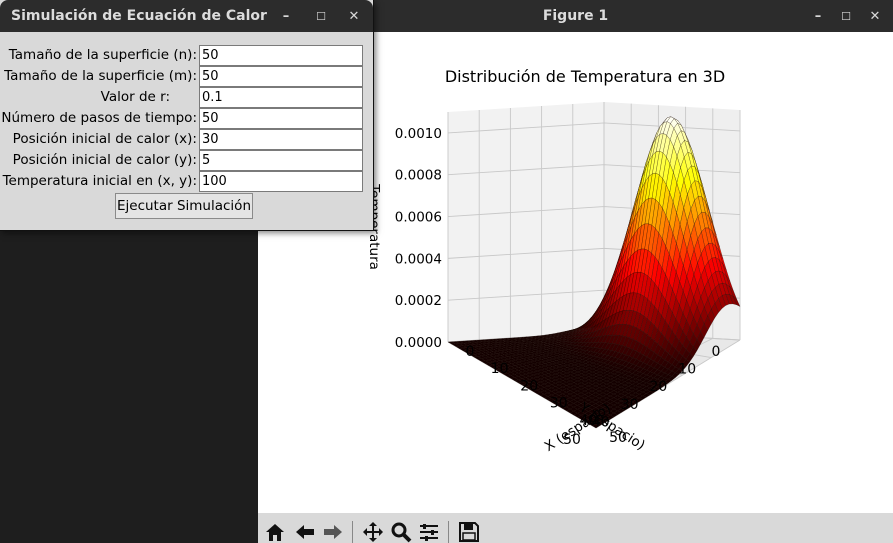 The image size is (893, 543). What do you see at coordinates (559, 404) in the screenshot?
I see `x-tick-label: 30` at bounding box center [559, 404].